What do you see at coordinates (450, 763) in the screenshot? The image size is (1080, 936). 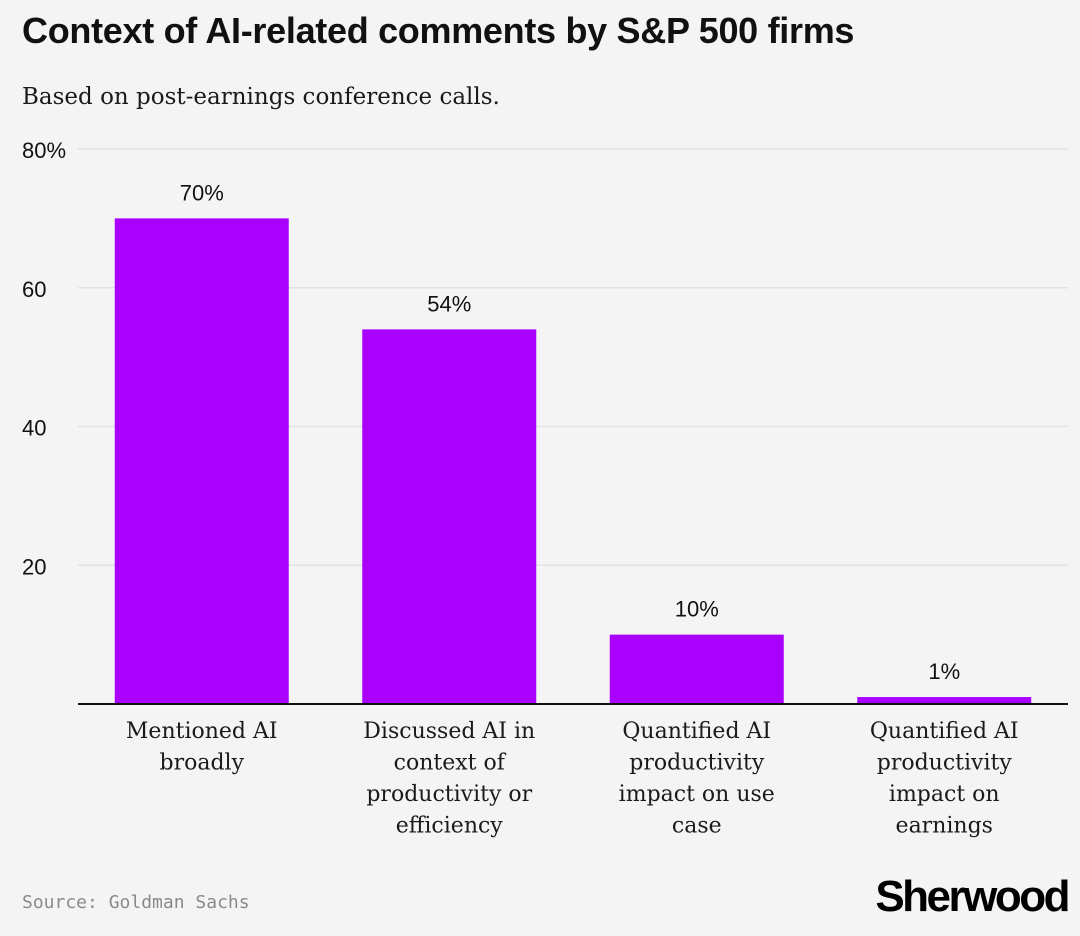 I see `category-label-line: context of` at bounding box center [450, 763].